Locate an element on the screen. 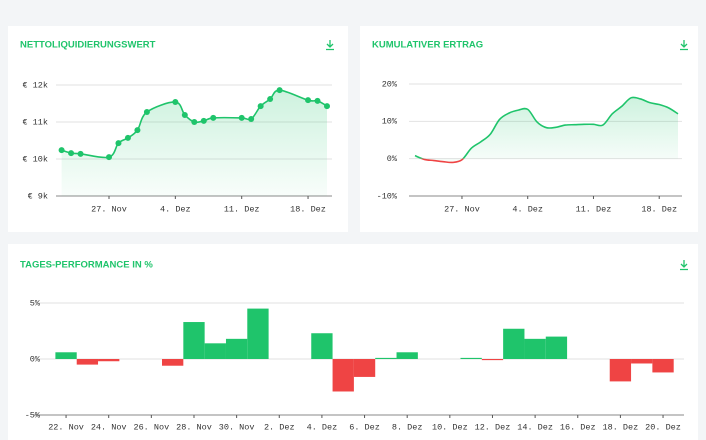  line-negative is located at coordinates (442, 161).